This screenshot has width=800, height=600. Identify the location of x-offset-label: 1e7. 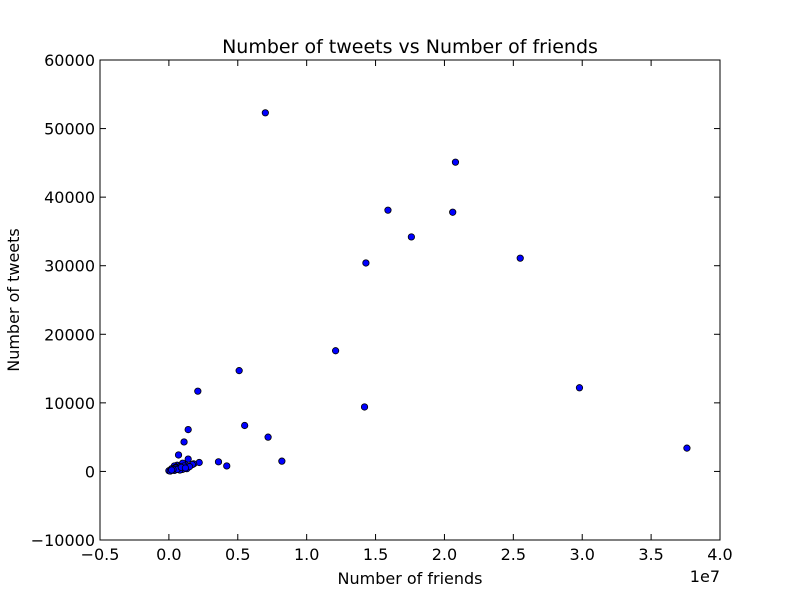
(705, 576).